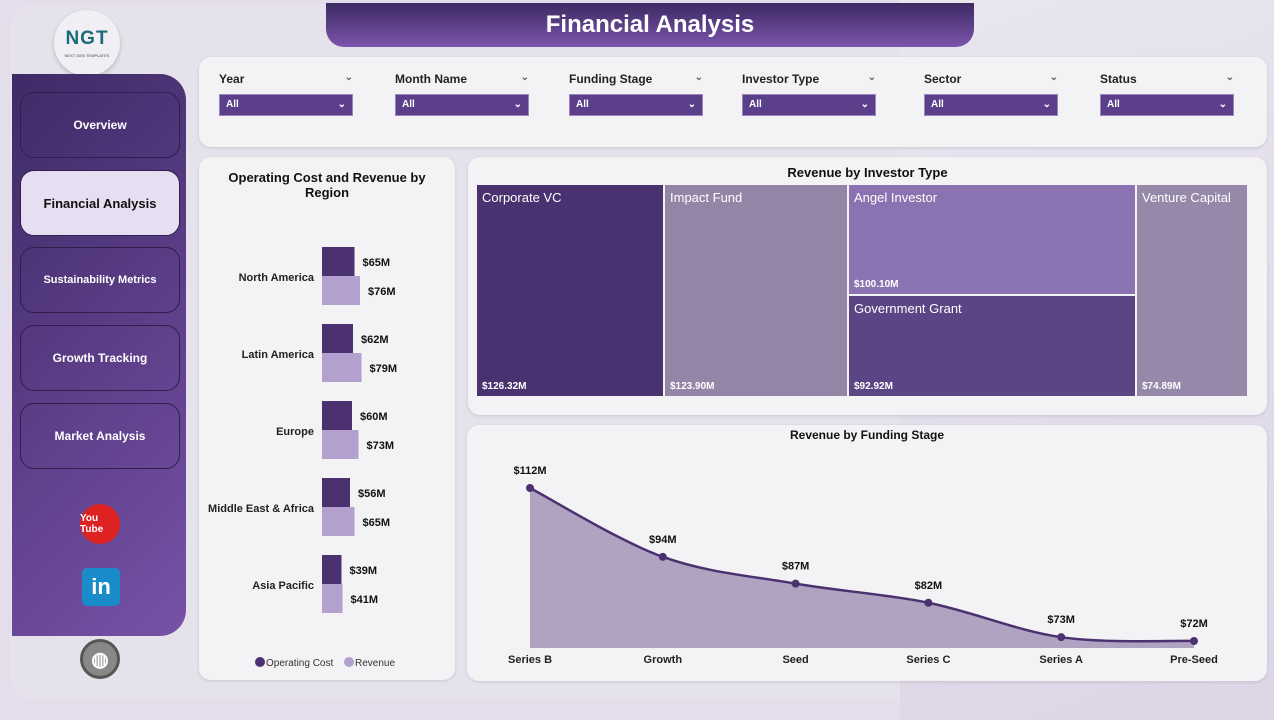 The image size is (1274, 720). Describe the element at coordinates (462, 79) in the screenshot. I see `filter-label: Month Name ⌄` at that location.